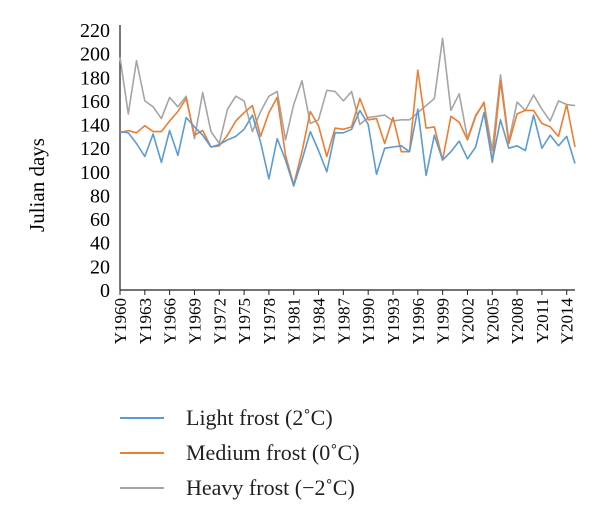 The image size is (600, 526). What do you see at coordinates (142, 417) in the screenshot?
I see `legend-swatch-light-frost` at bounding box center [142, 417].